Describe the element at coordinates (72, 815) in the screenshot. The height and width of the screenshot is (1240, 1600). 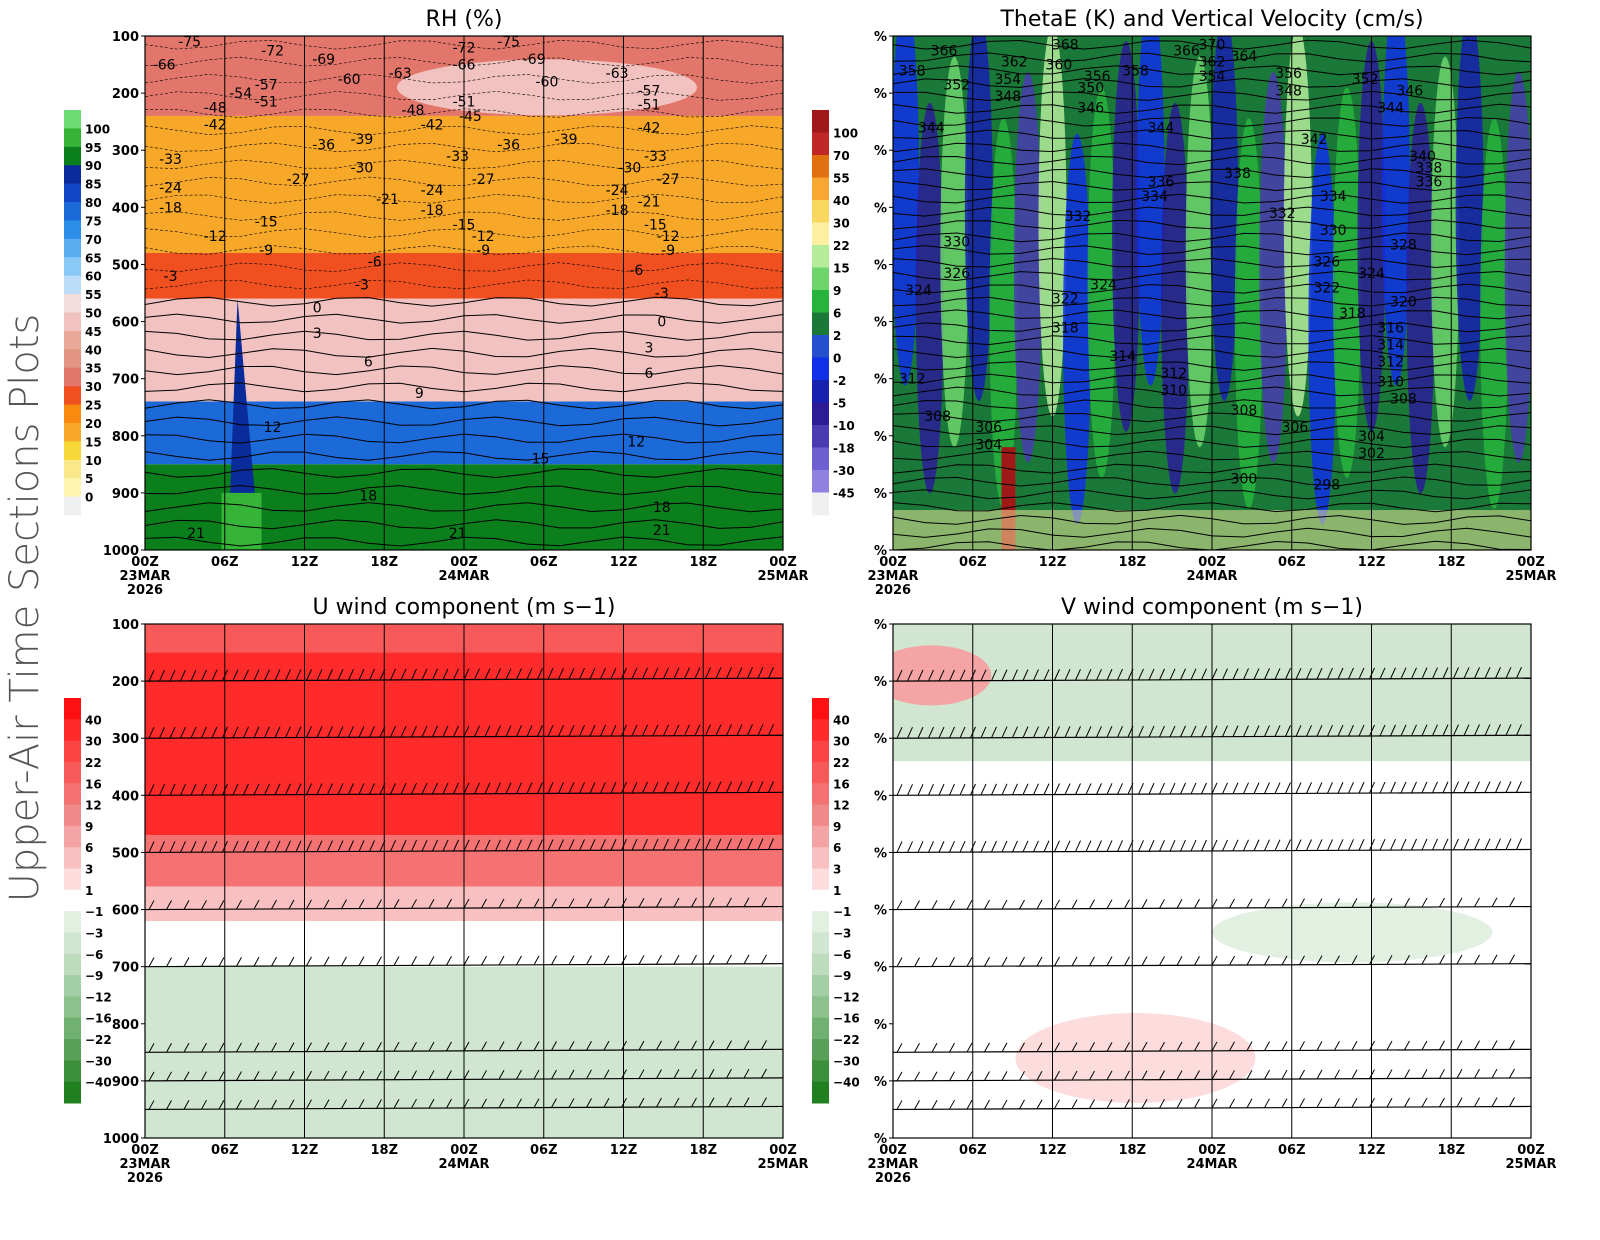
I see `u_wind-colorbar-swatch` at that location.